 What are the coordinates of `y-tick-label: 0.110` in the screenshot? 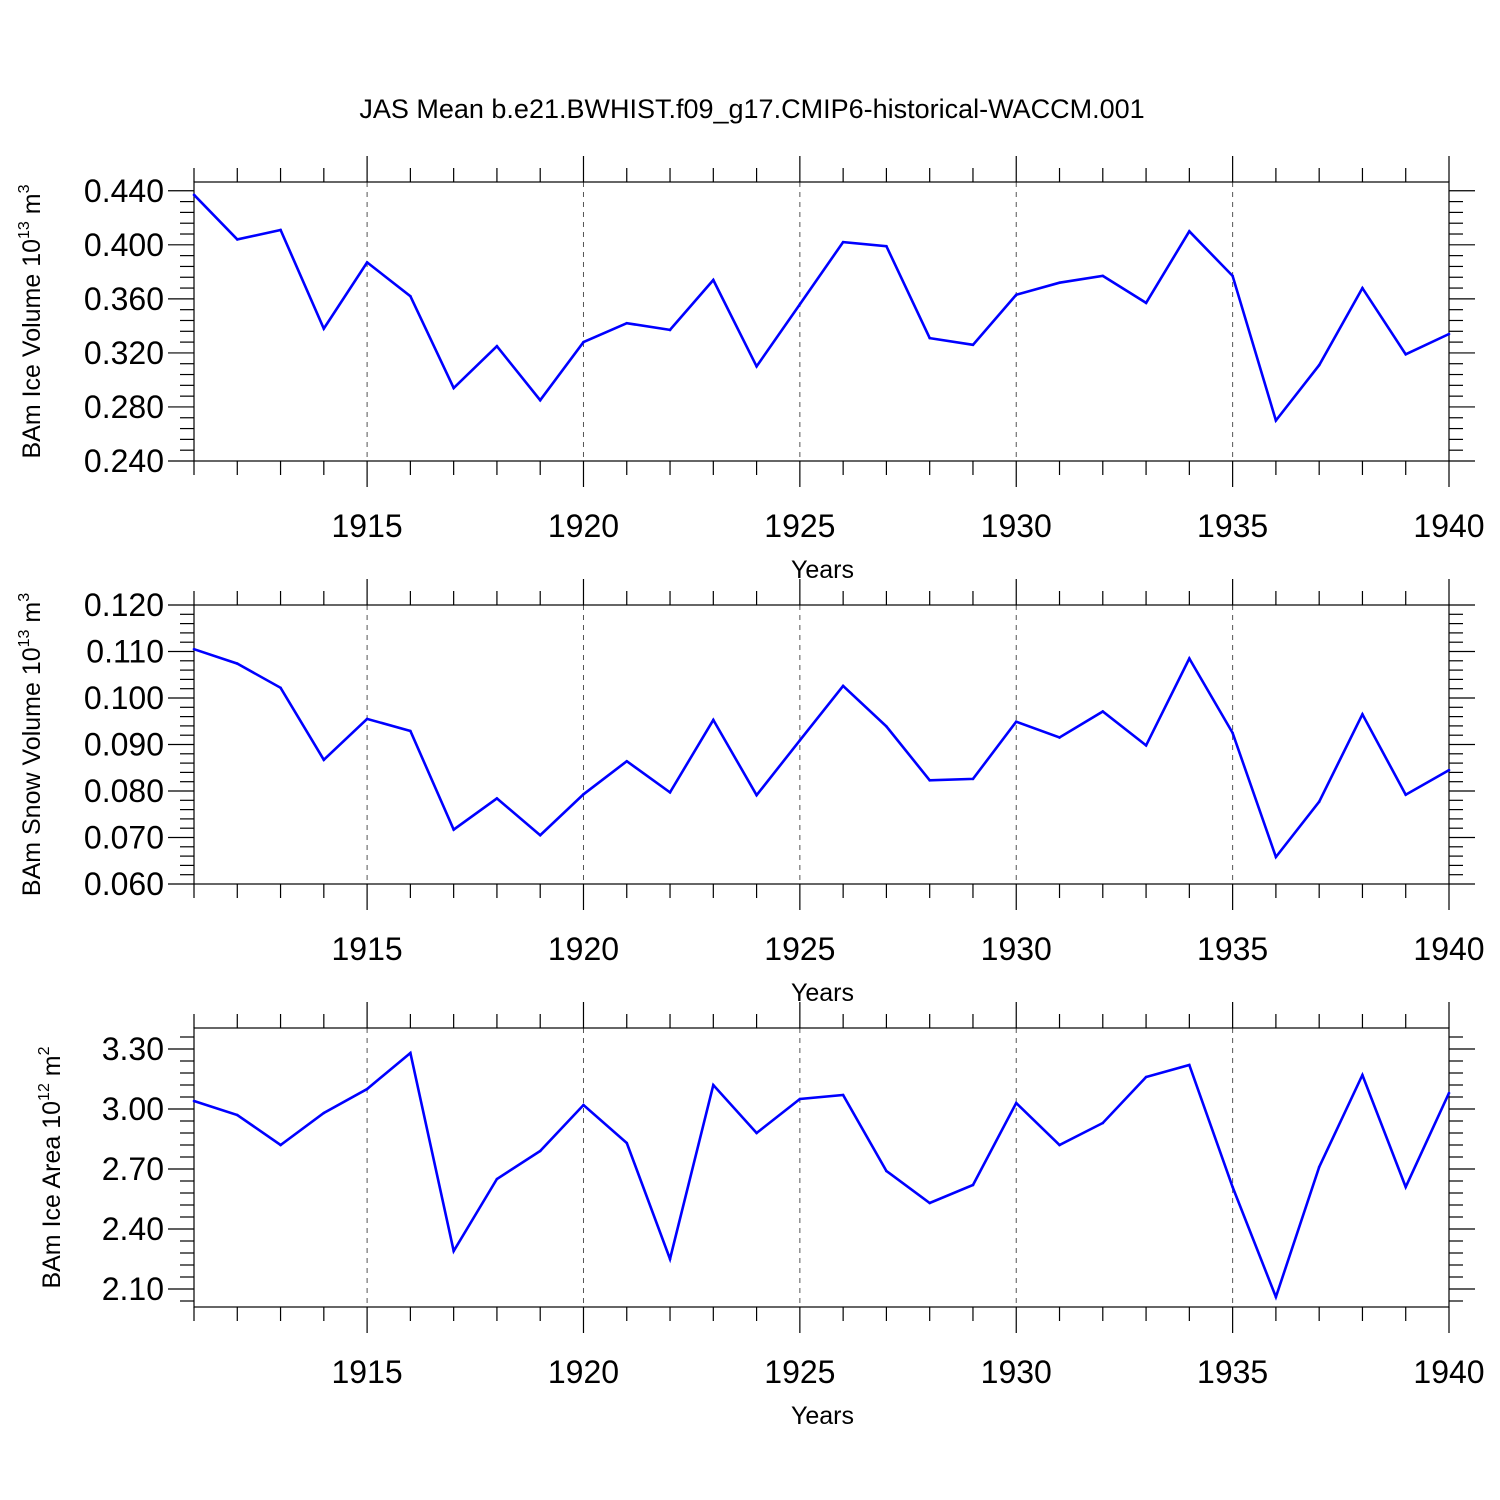 It's located at (125, 652).